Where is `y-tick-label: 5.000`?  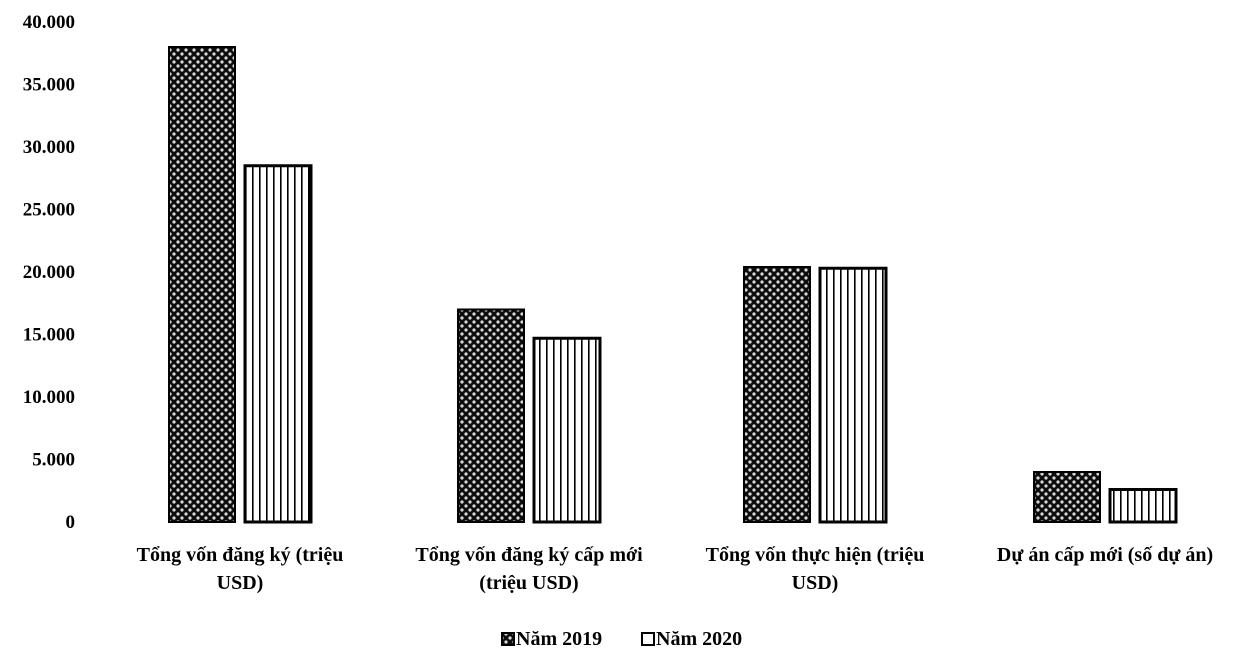 y-tick-label: 5.000 is located at coordinates (53, 460).